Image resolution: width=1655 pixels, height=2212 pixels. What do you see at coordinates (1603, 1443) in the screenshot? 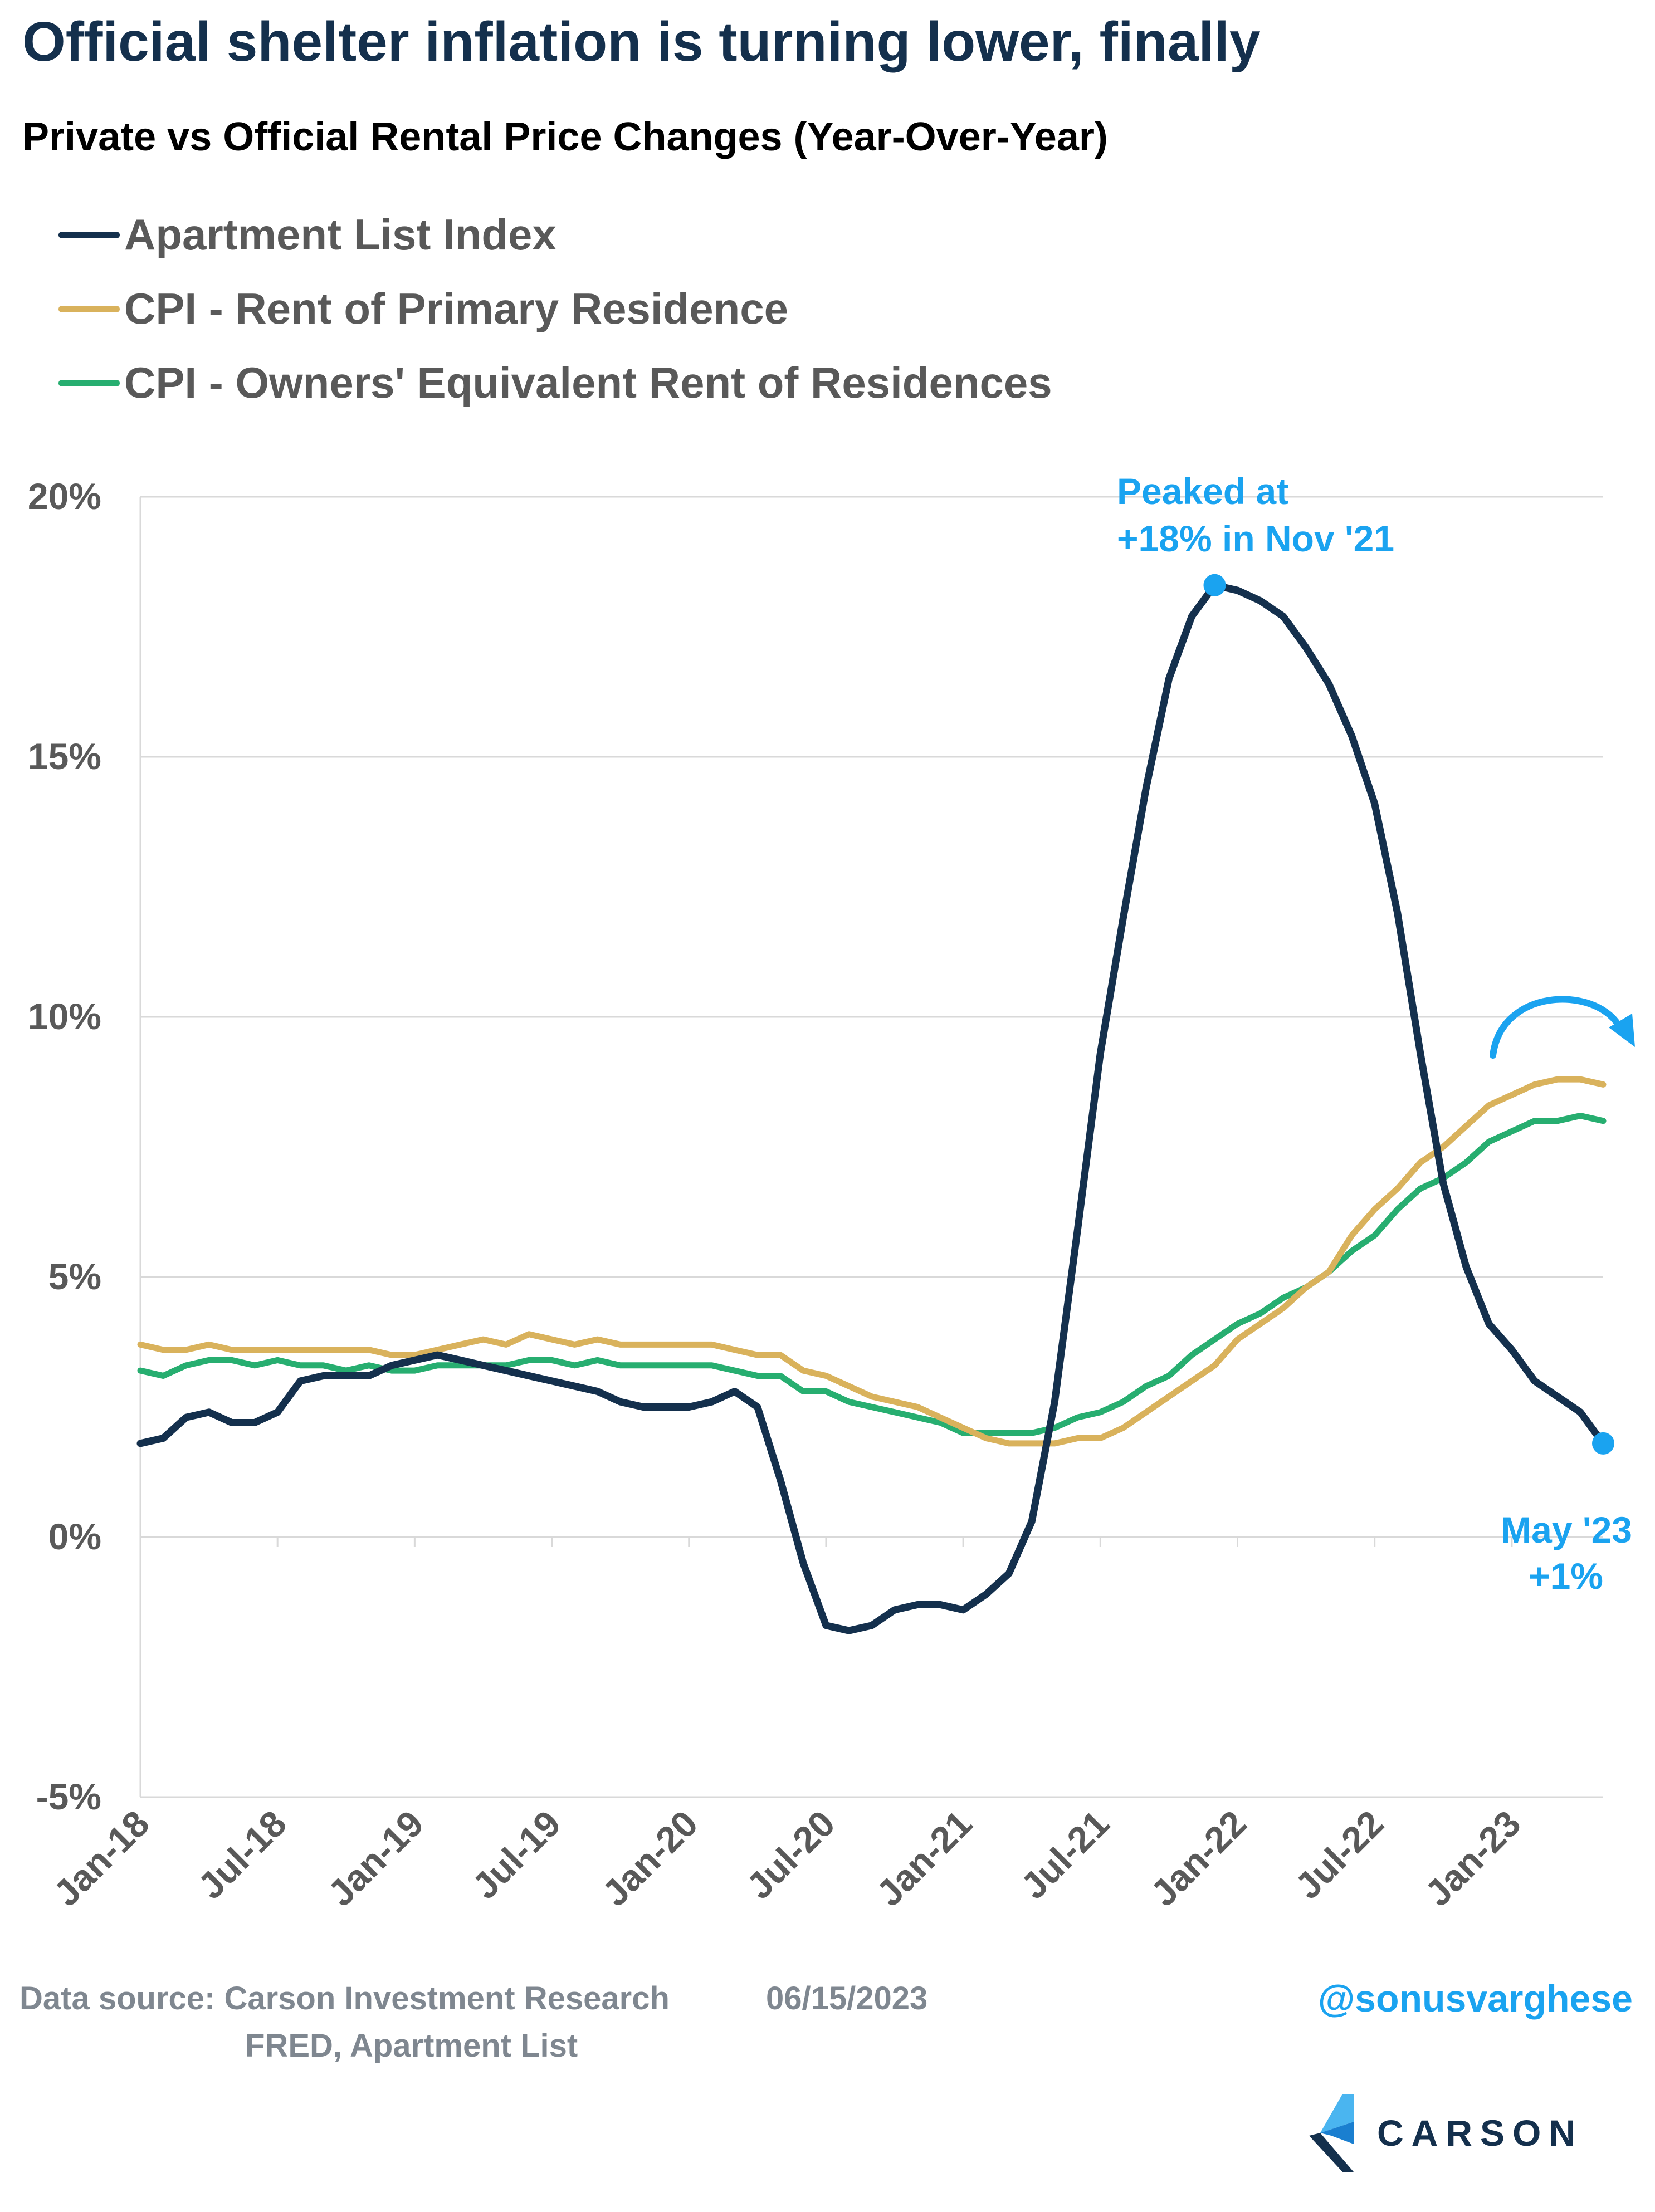
I see `latest-marker` at bounding box center [1603, 1443].